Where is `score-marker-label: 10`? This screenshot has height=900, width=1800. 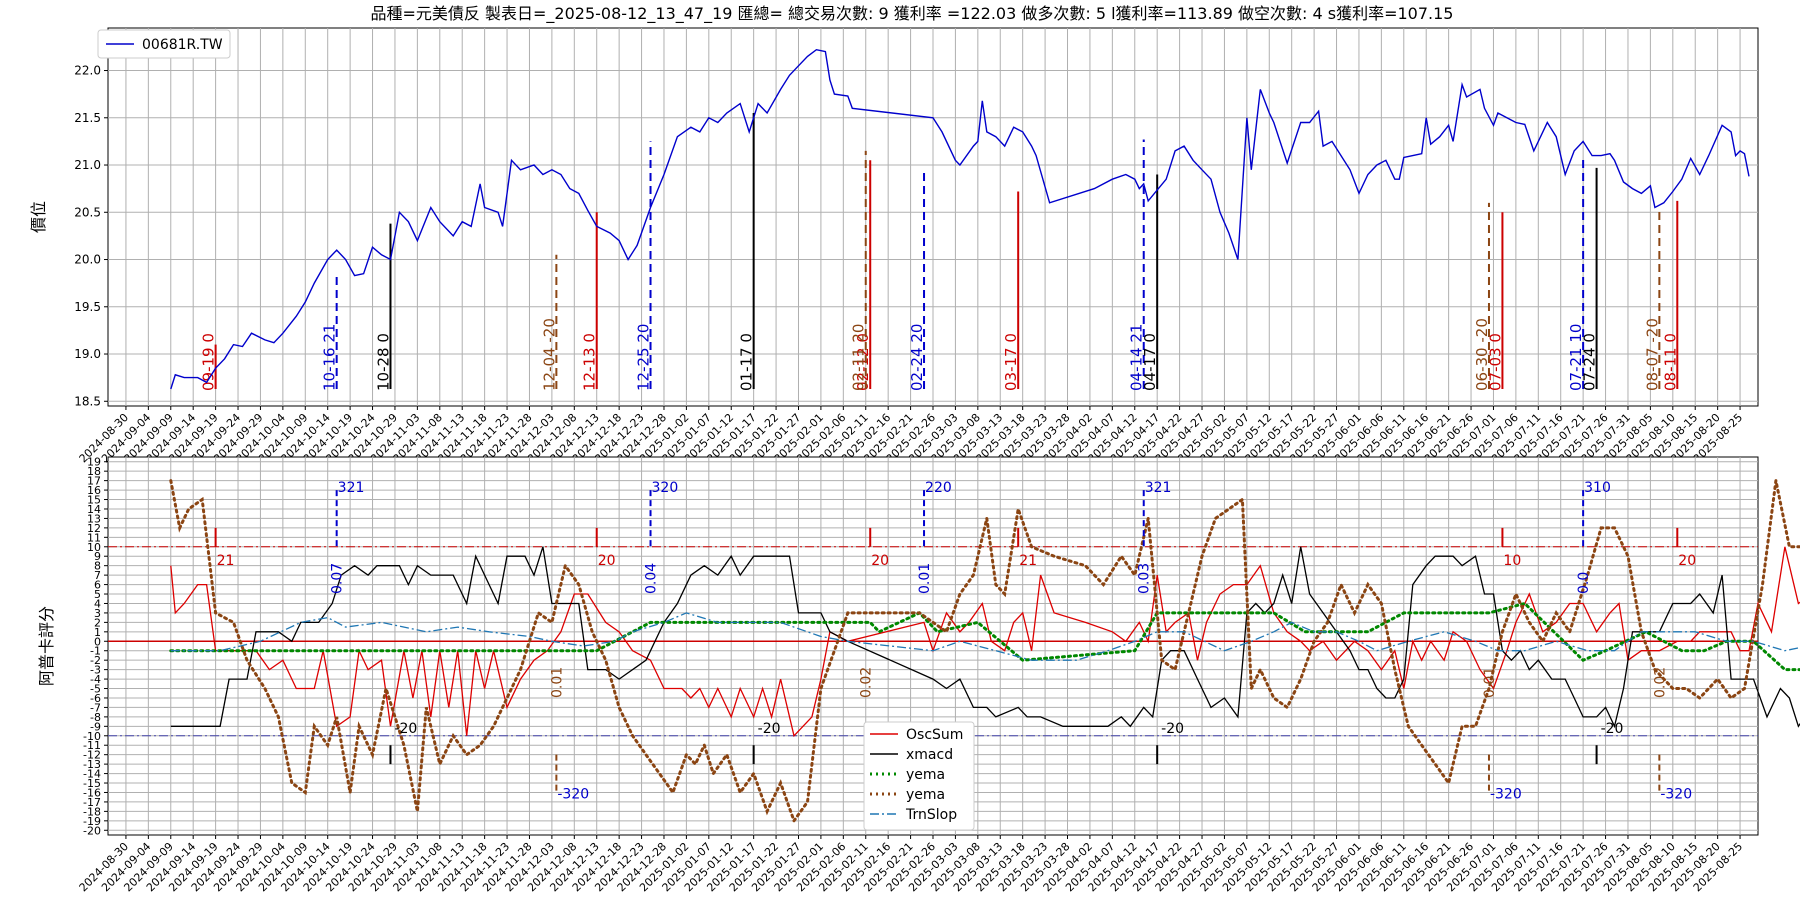 score-marker-label: 10 is located at coordinates (1512, 561).